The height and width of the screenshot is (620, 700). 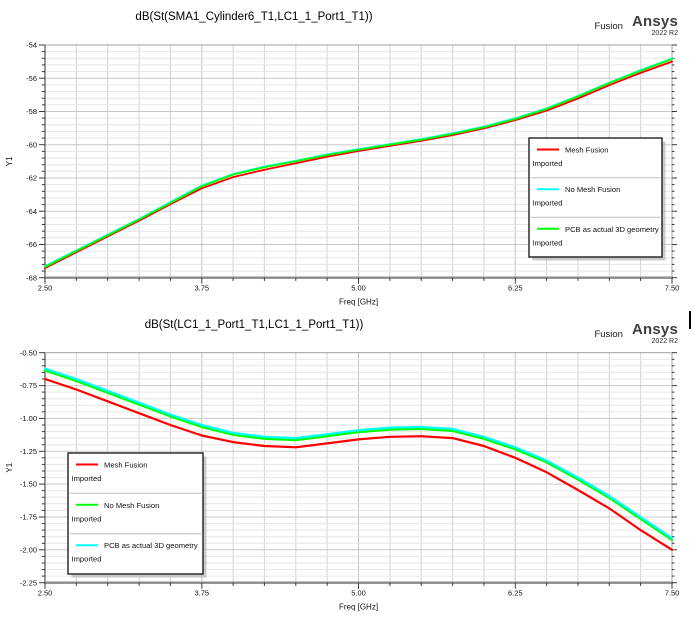 What do you see at coordinates (28, 385) in the screenshot?
I see `svg-text: -0.75` at bounding box center [28, 385].